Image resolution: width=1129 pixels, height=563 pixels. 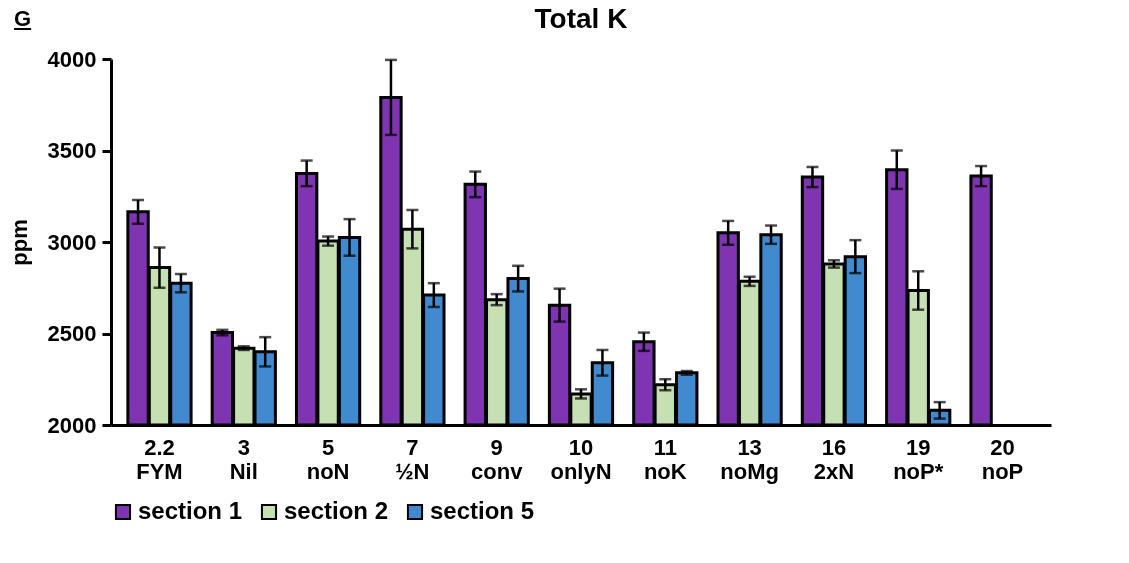 What do you see at coordinates (72, 59) in the screenshot?
I see `y-tick-label: 4000` at bounding box center [72, 59].